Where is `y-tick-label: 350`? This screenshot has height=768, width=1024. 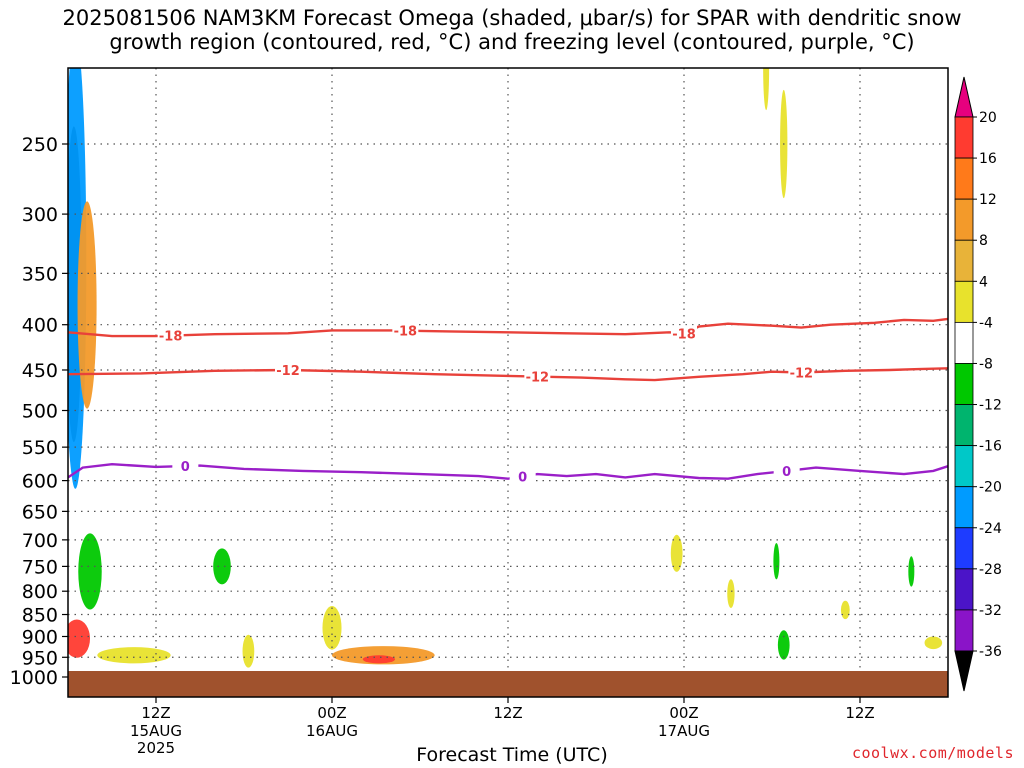 y-tick-label: 350 is located at coordinates (40, 274).